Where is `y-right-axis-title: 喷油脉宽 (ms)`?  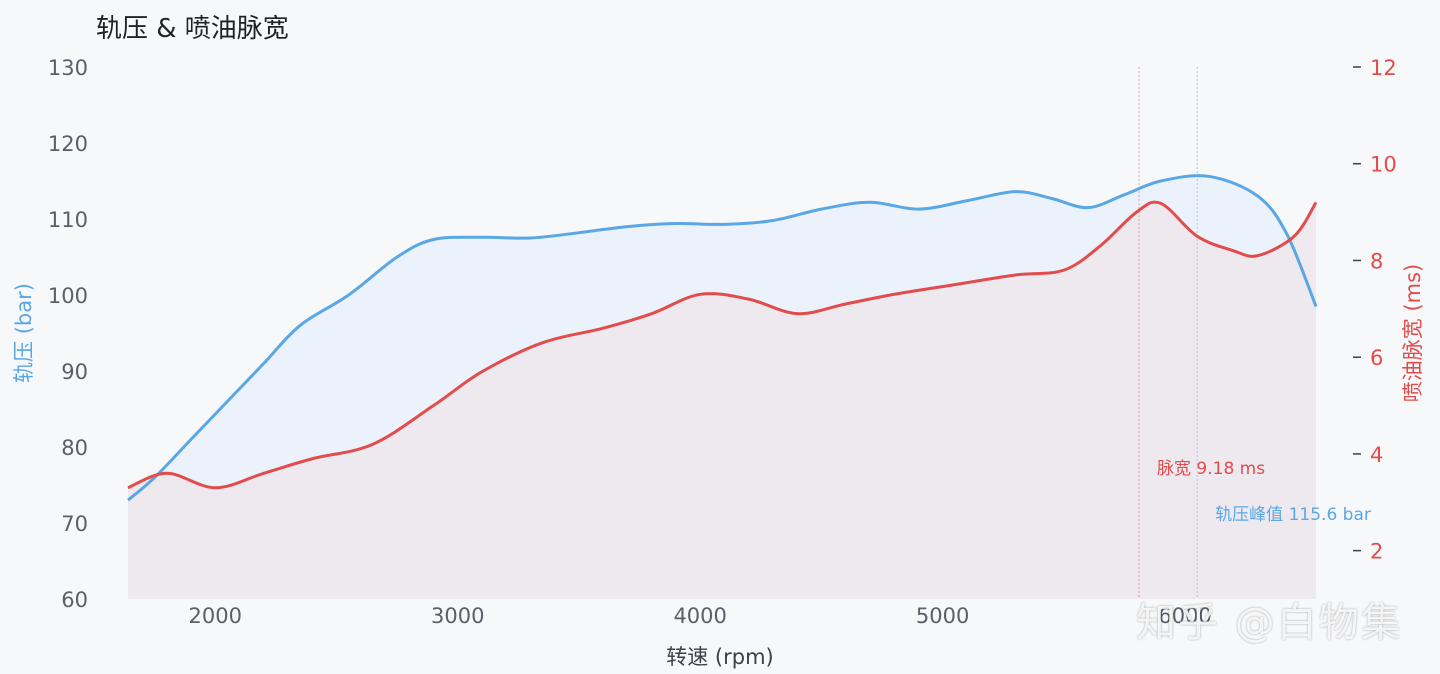 y-right-axis-title: 喷油脉宽 (ms) is located at coordinates (1413, 333).